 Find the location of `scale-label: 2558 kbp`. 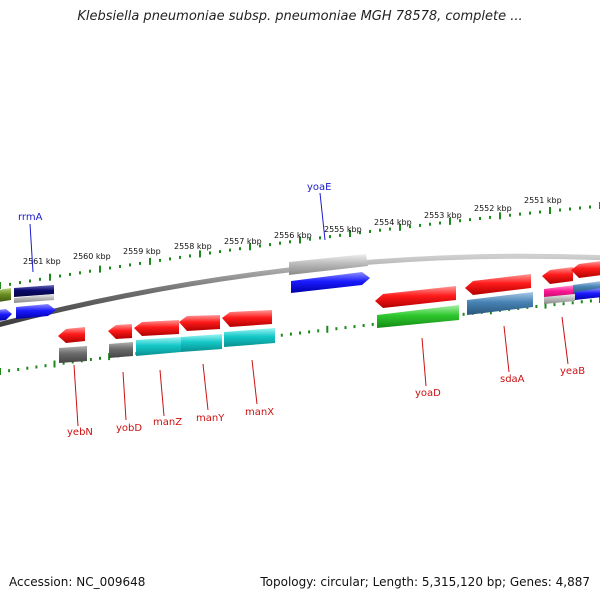

scale-label: 2558 kbp is located at coordinates (193, 246).